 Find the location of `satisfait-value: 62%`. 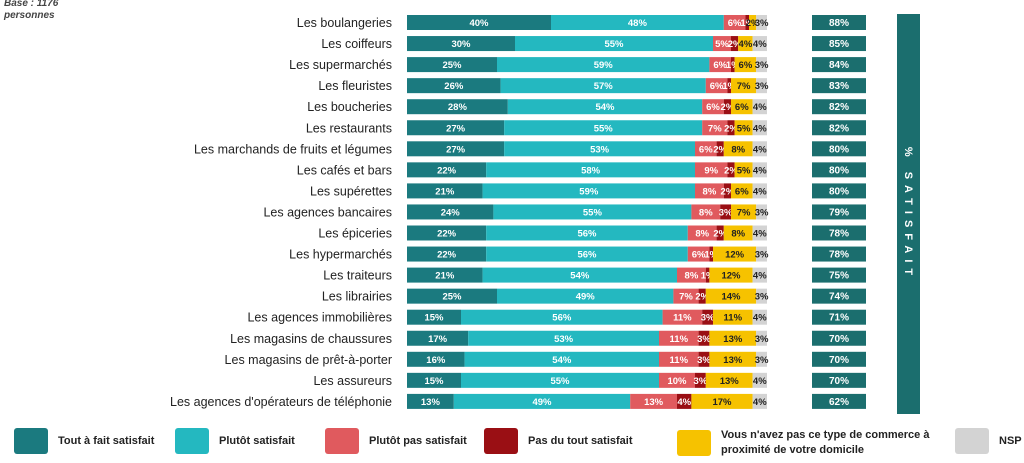

satisfait-value: 62% is located at coordinates (839, 402).